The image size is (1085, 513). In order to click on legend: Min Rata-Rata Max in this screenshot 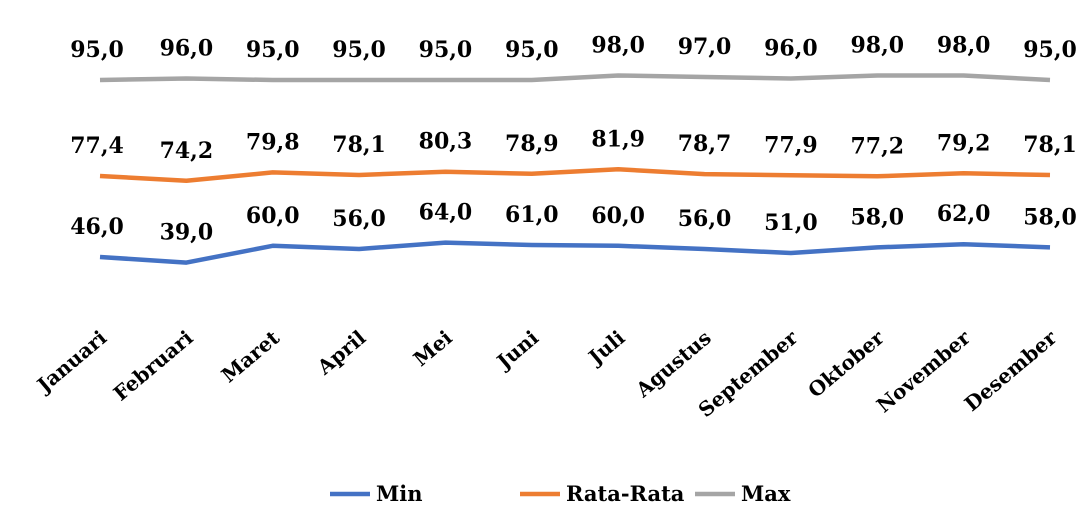, I will do `click(560, 493)`.